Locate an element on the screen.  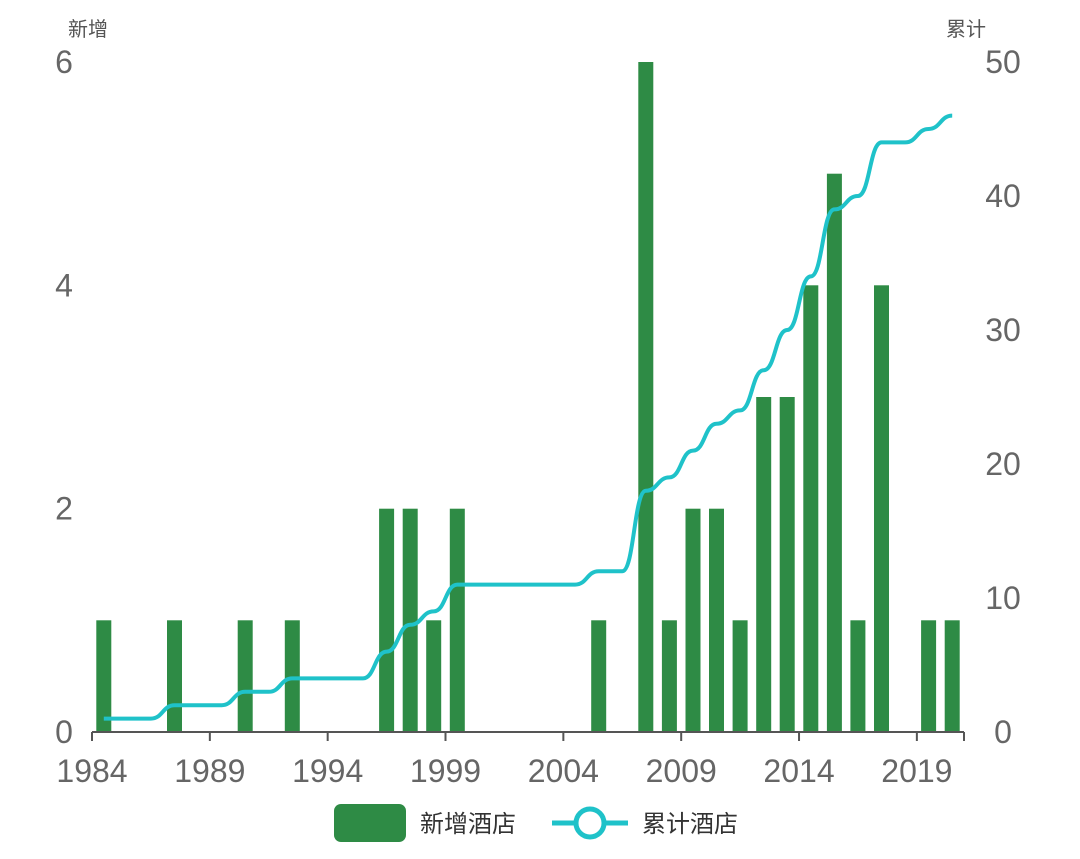
bar-2020 is located at coordinates (952, 676).